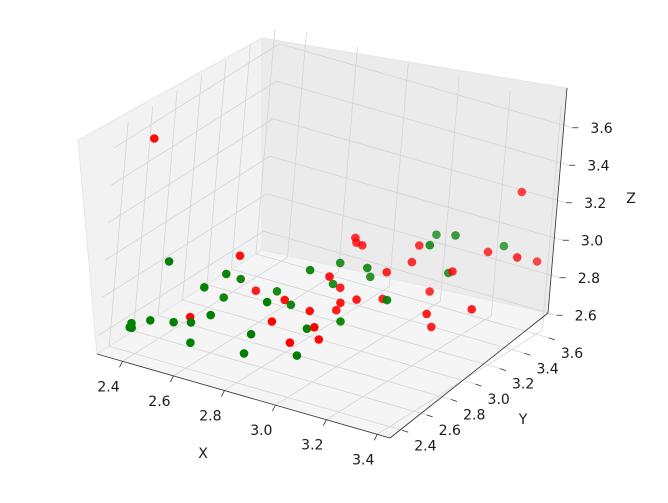  I want to click on x-tick-label: 3.4, so click(363, 460).